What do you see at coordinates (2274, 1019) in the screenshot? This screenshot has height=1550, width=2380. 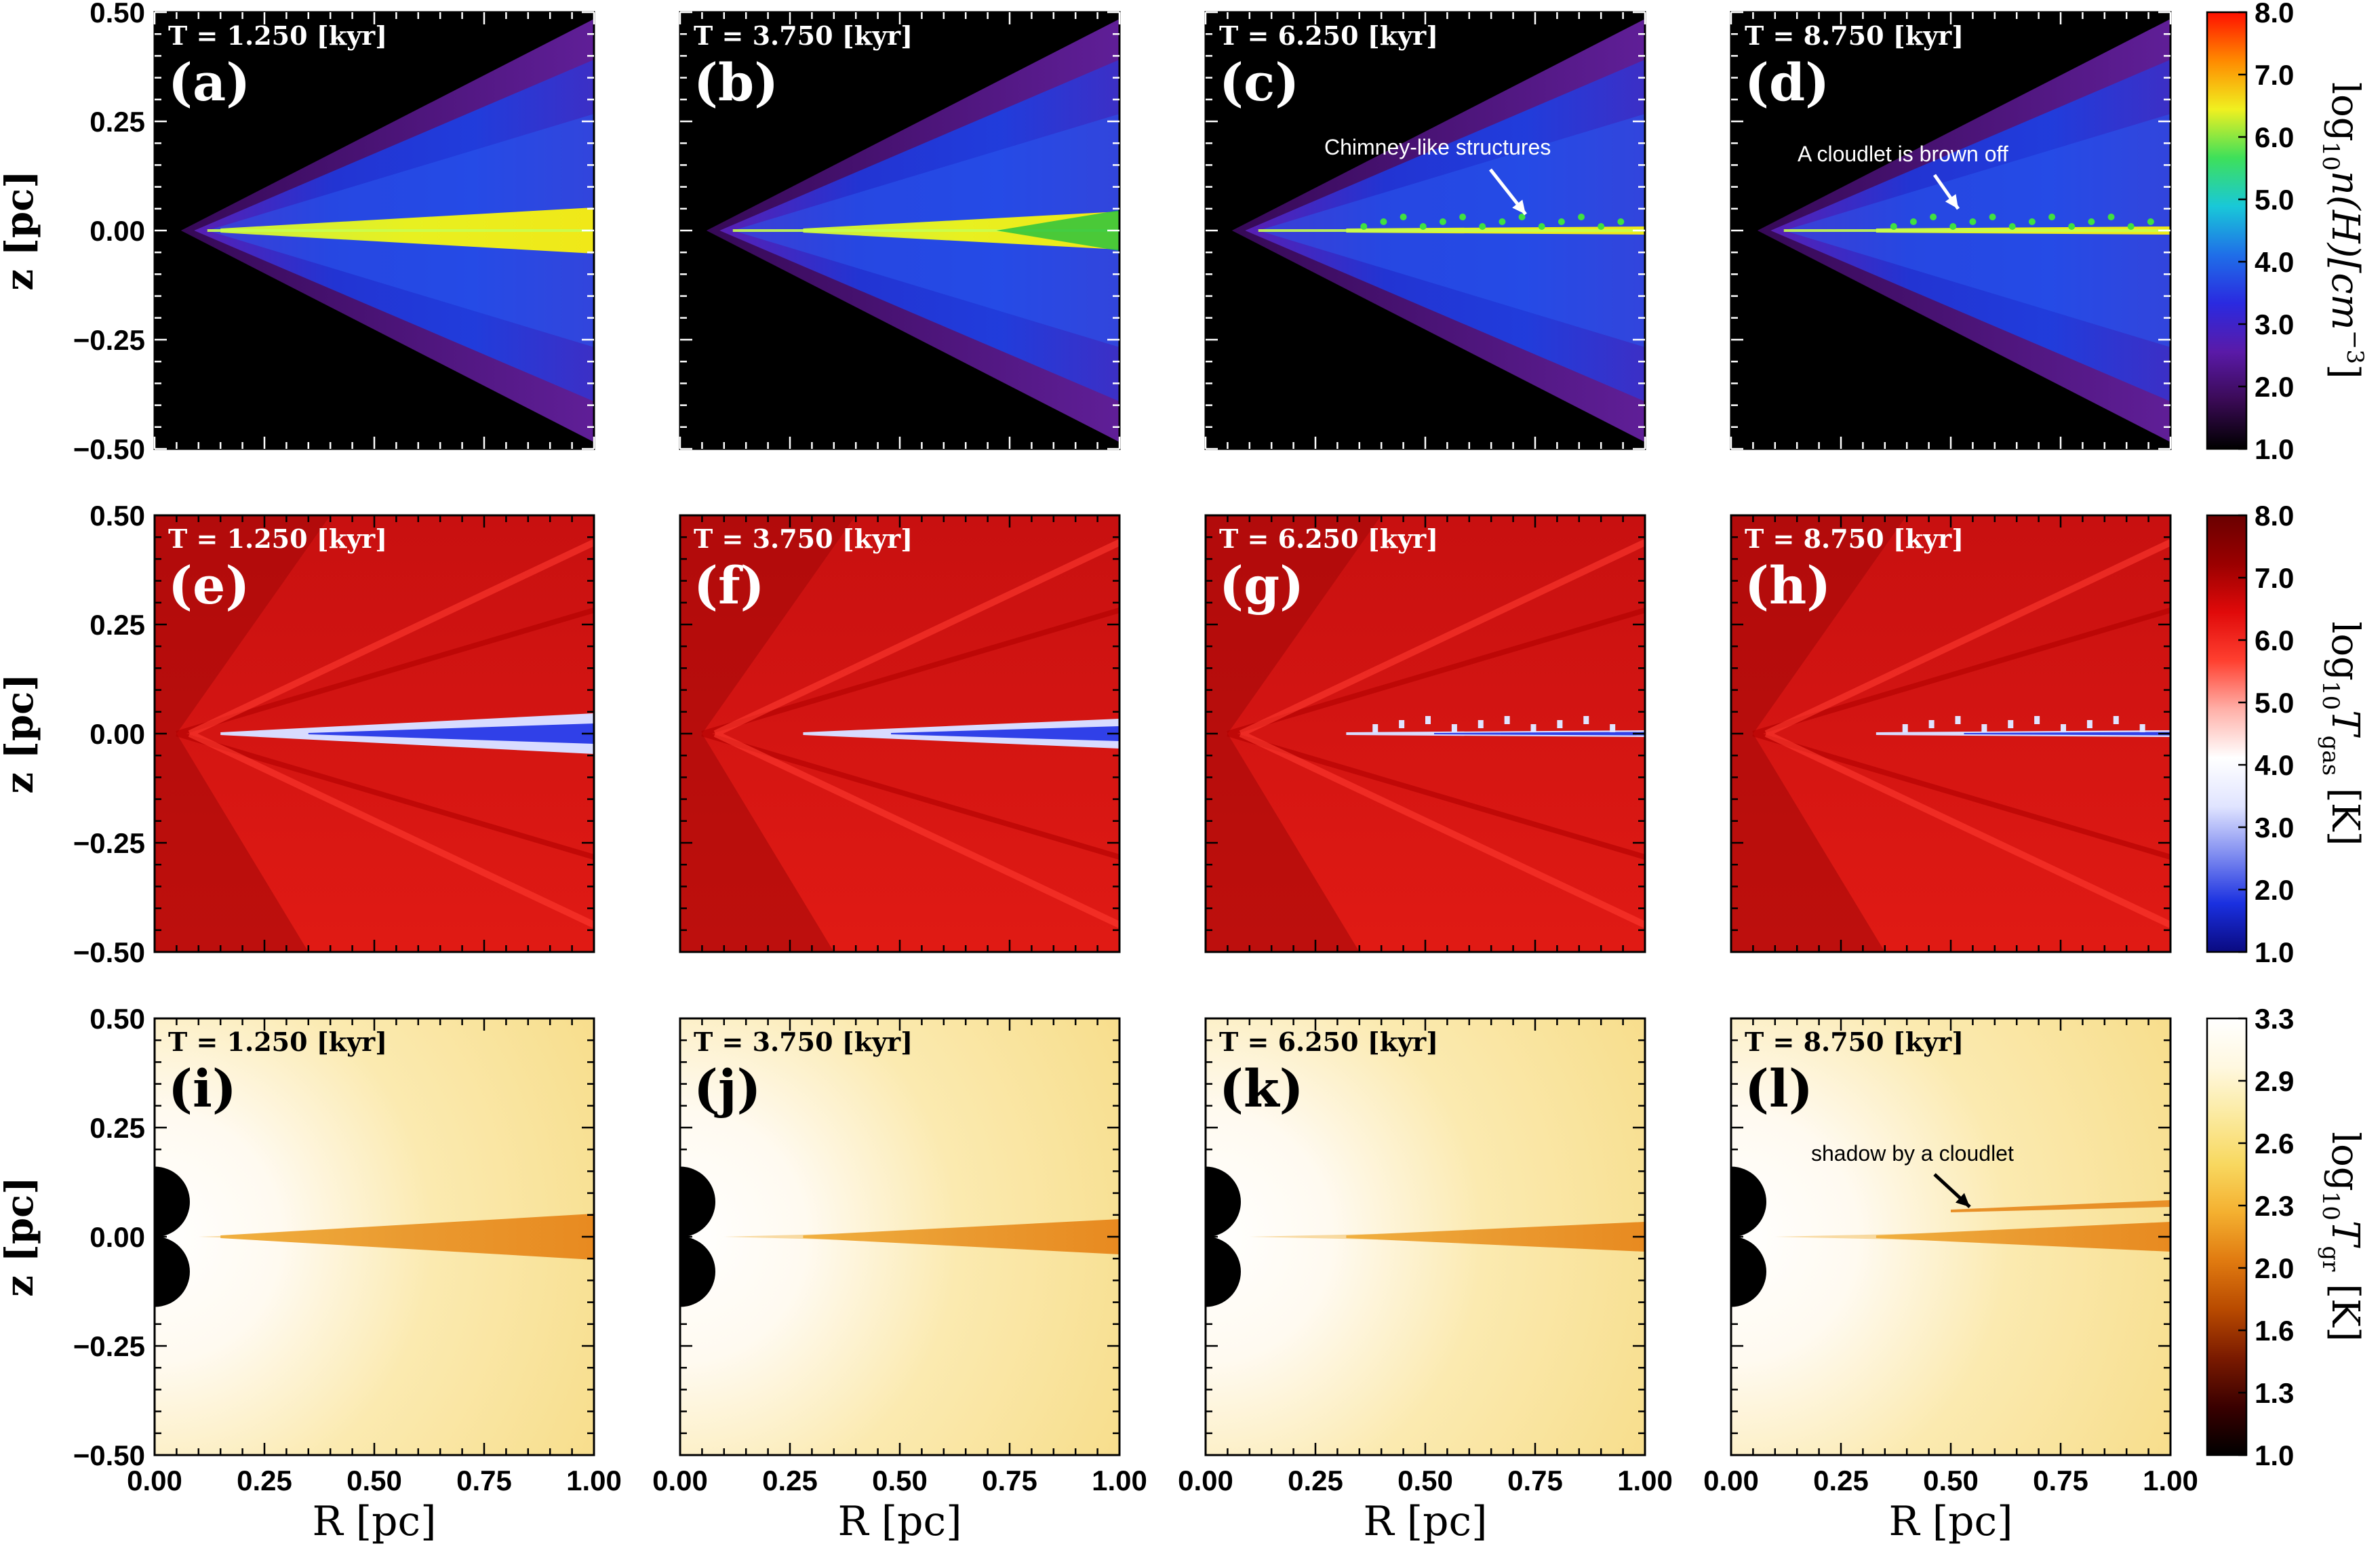 I see `colorbar-tick-label: 3.3` at bounding box center [2274, 1019].